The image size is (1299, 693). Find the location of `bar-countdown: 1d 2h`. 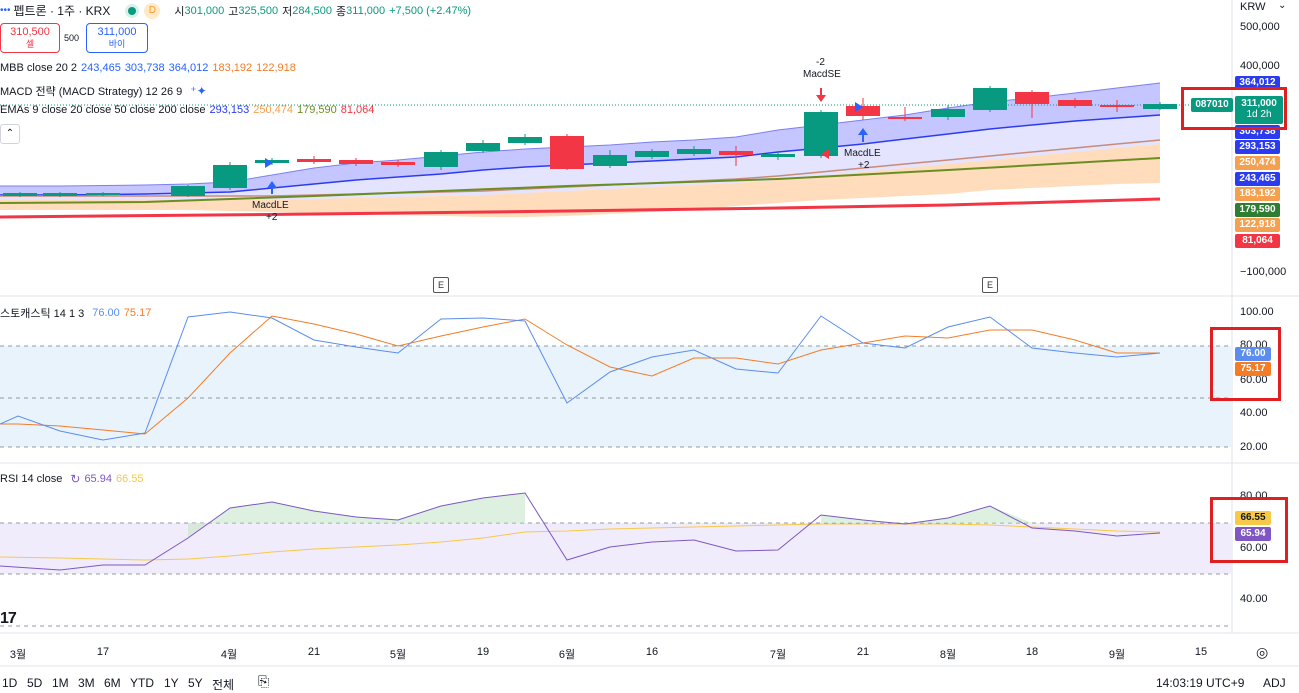

bar-countdown: 1d 2h is located at coordinates (1259, 114).